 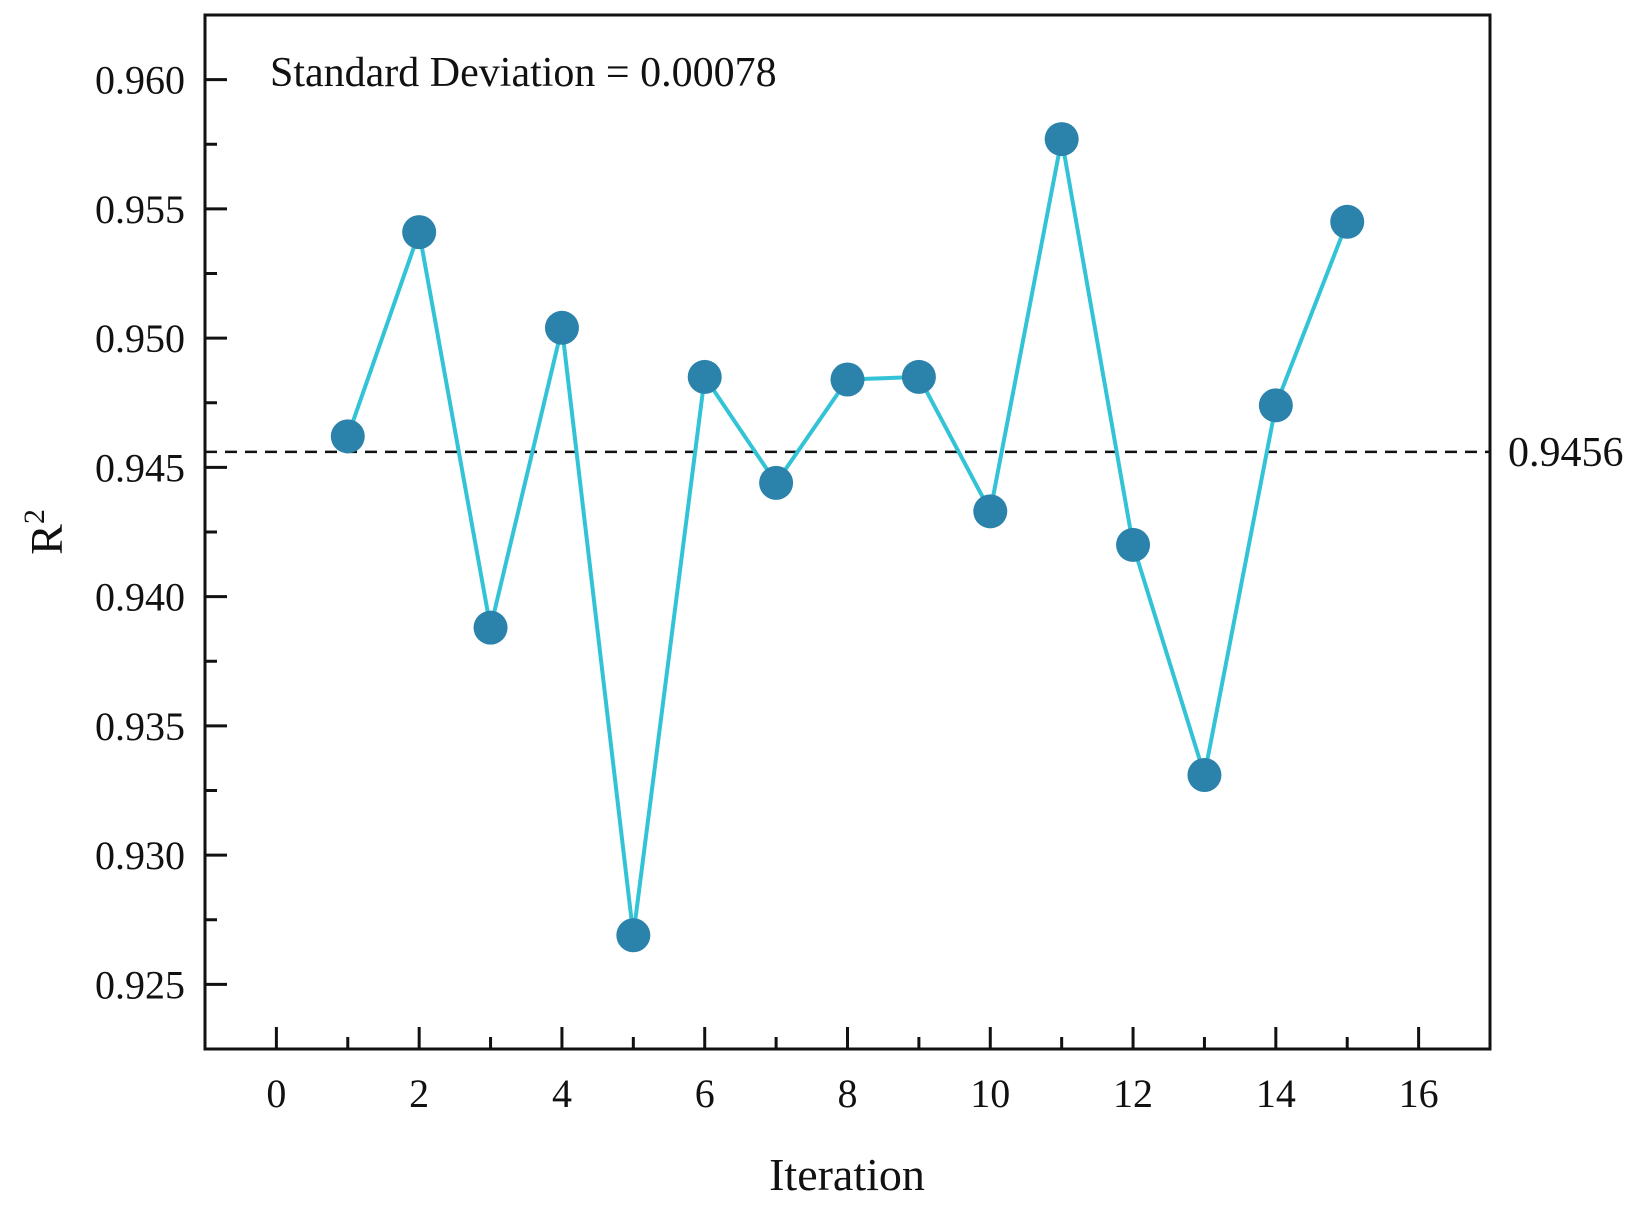 I want to click on reference-line-label: 0.9456, so click(x=1566, y=453).